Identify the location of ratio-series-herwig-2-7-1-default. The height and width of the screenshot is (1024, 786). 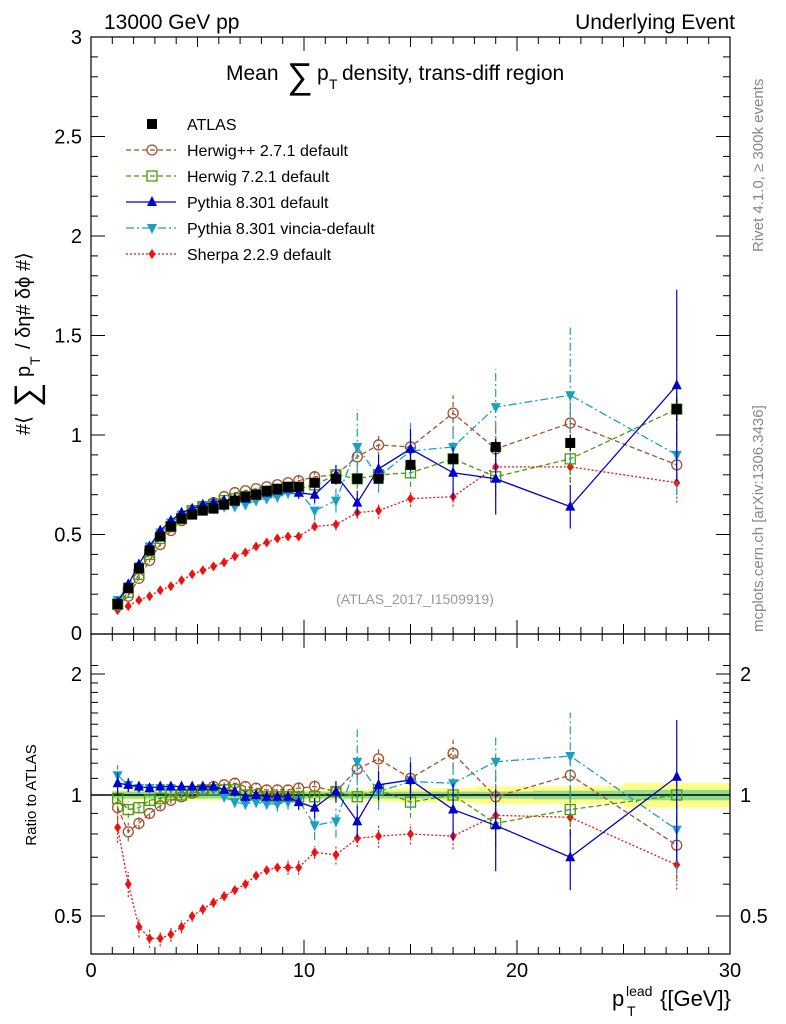
(397, 809).